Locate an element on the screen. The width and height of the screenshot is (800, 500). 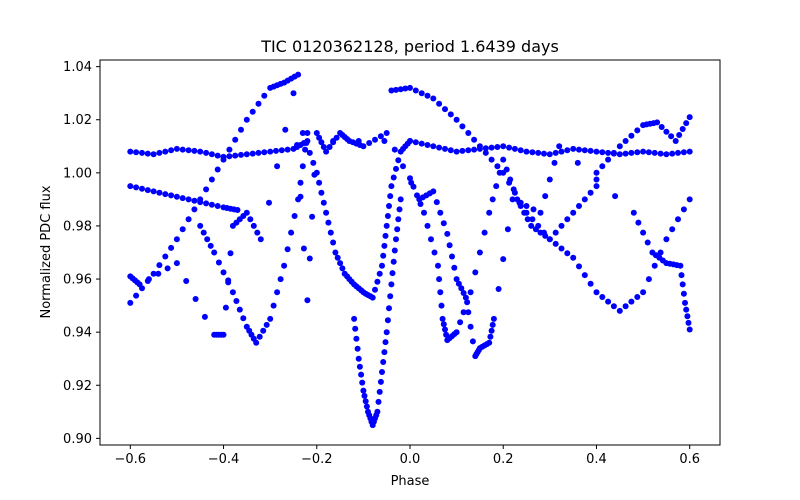
x-tick-label: 0.6 is located at coordinates (689, 459).